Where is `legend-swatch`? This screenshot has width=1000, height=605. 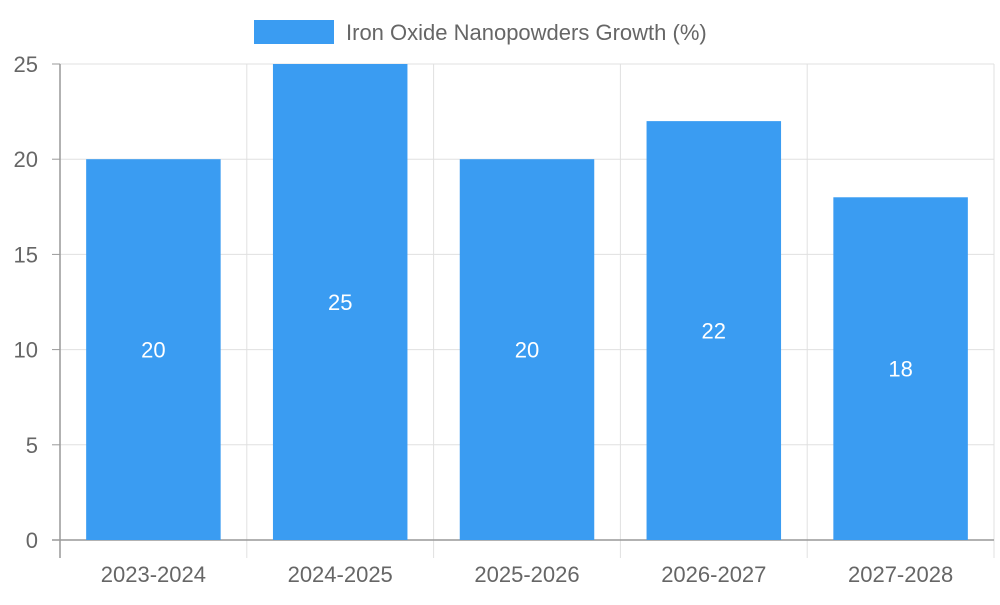
legend-swatch is located at coordinates (294, 32).